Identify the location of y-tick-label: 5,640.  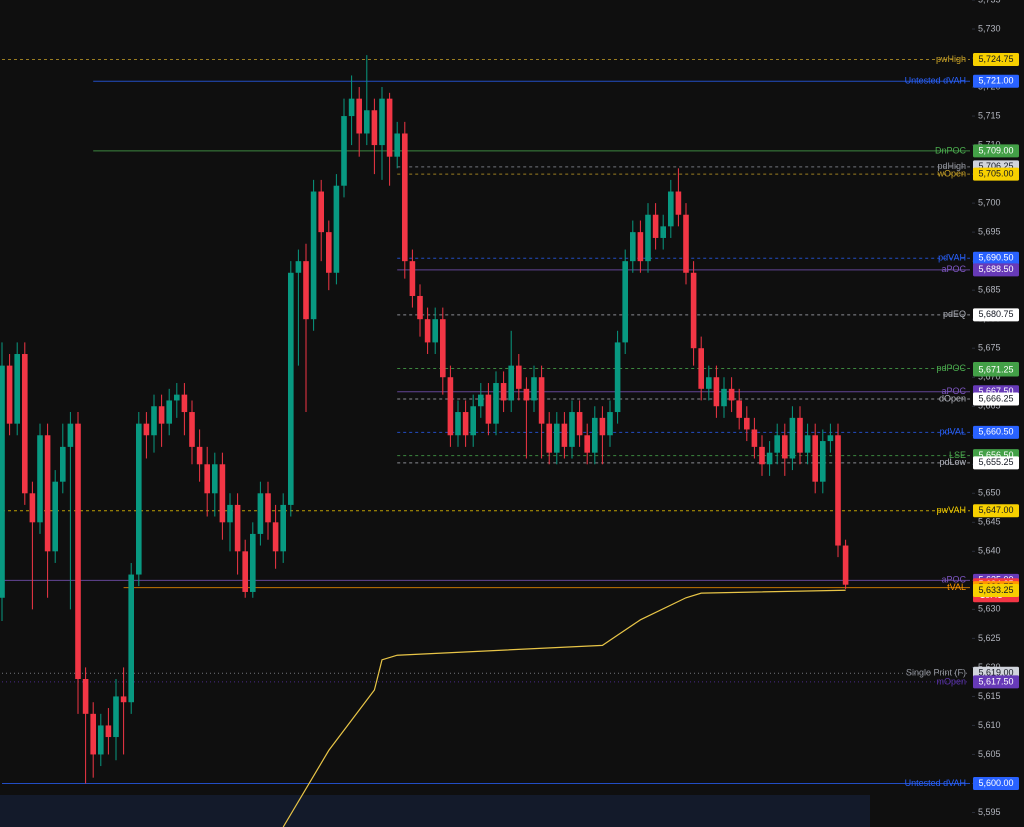
(989, 551).